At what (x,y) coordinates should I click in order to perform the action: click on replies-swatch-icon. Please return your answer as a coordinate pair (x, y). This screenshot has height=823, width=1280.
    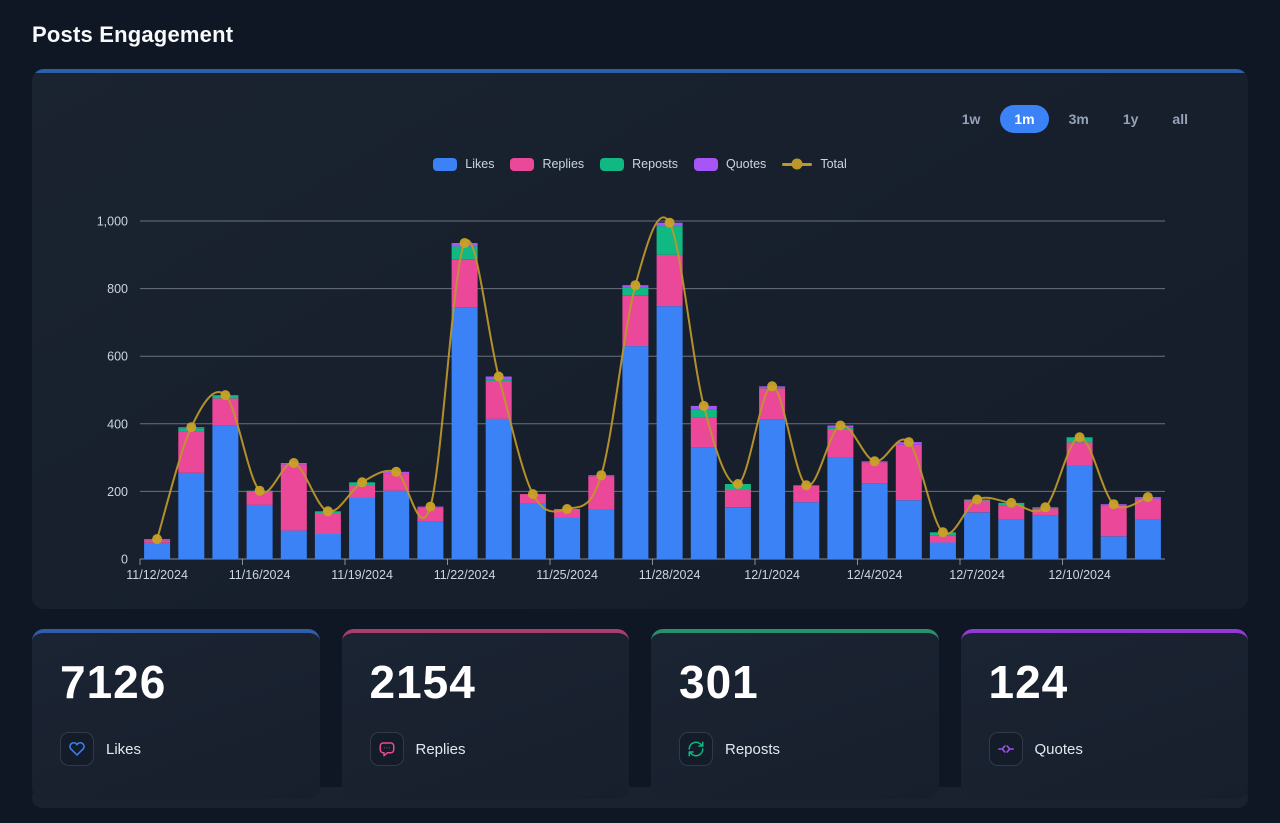
    Looking at the image, I should click on (522, 164).